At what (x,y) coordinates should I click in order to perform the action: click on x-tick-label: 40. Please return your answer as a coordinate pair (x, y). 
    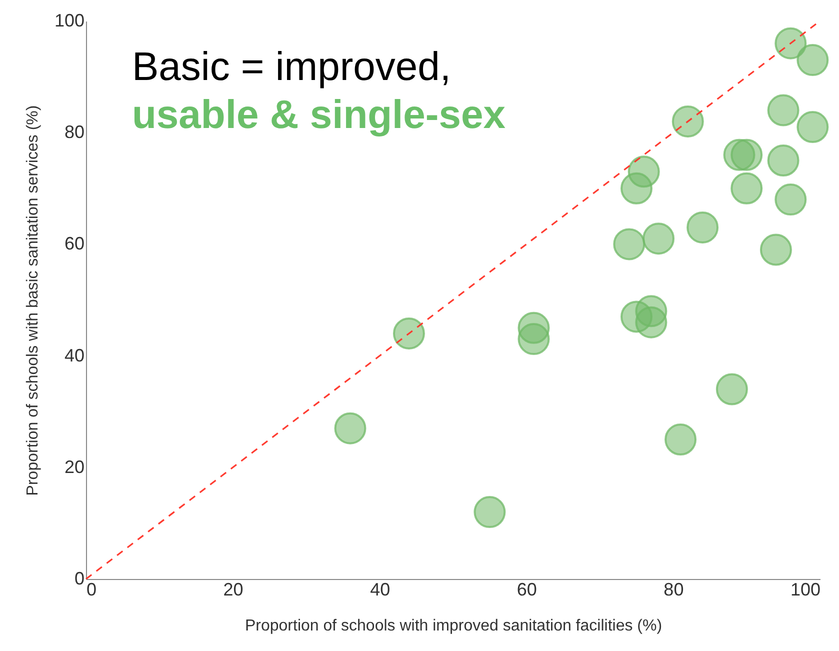
    Looking at the image, I should click on (380, 590).